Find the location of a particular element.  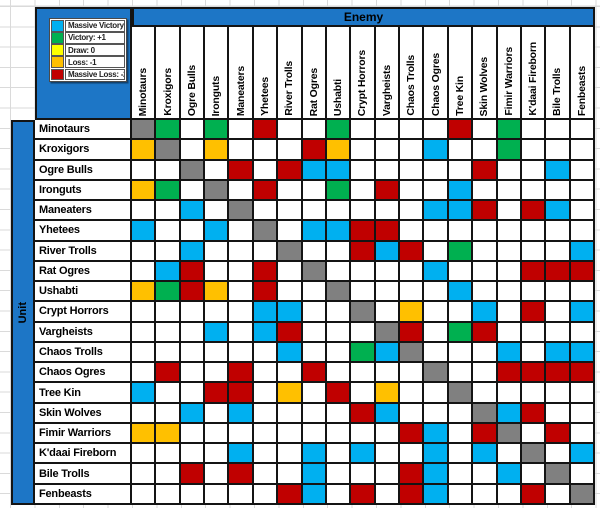

unit-axis-header: Unit is located at coordinates (23, 312).